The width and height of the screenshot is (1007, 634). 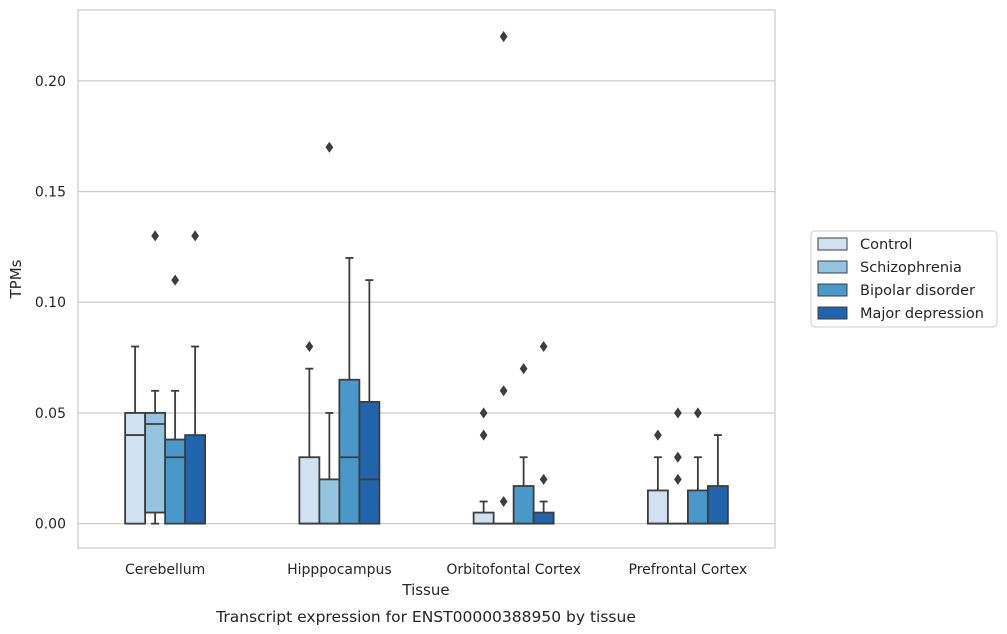 I want to click on y-tick-label: 0.20, so click(x=50, y=82).